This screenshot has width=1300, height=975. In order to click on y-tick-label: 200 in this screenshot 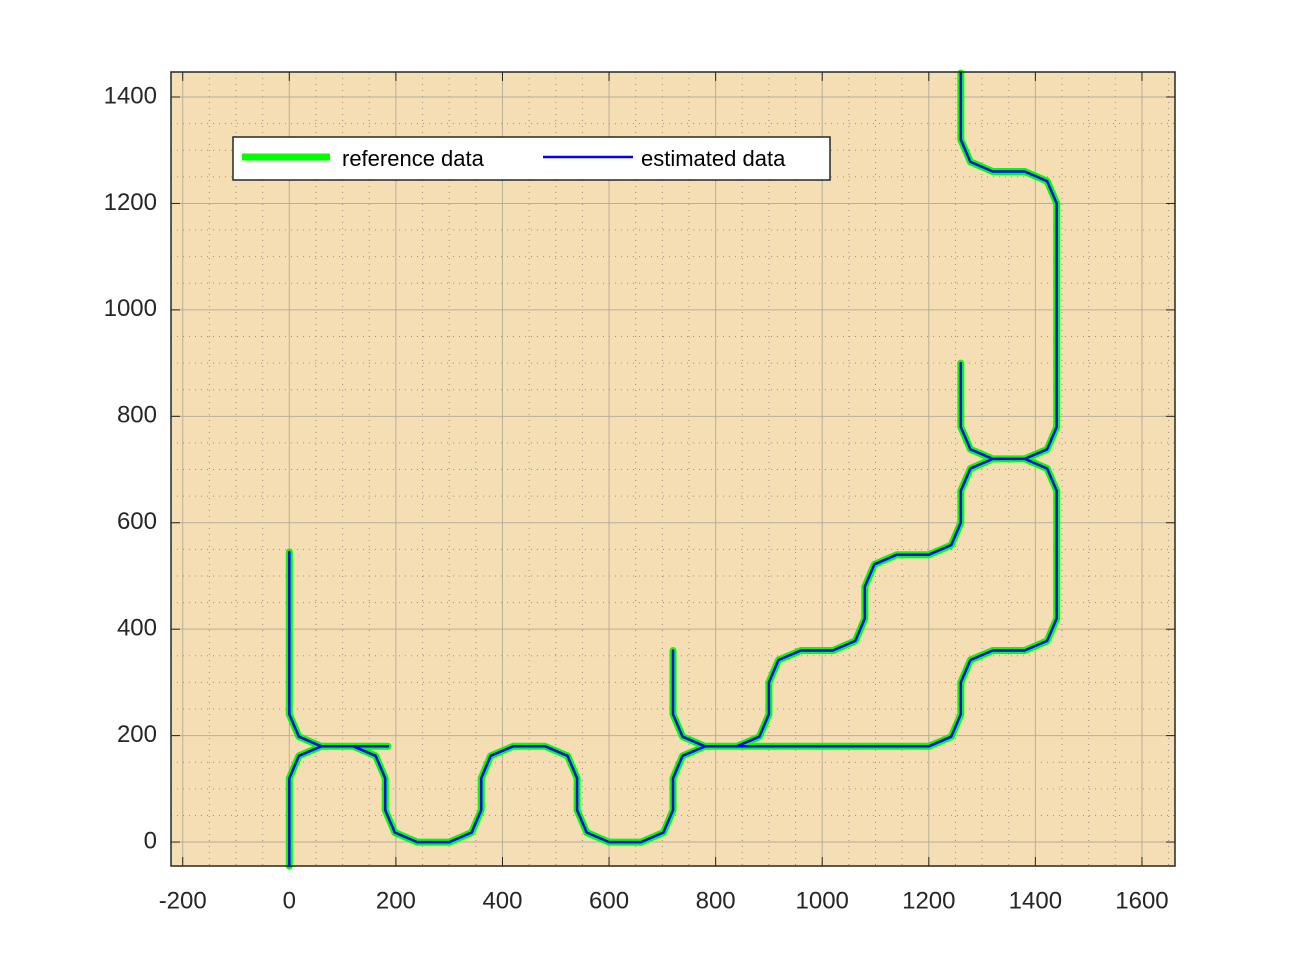, I will do `click(137, 734)`.